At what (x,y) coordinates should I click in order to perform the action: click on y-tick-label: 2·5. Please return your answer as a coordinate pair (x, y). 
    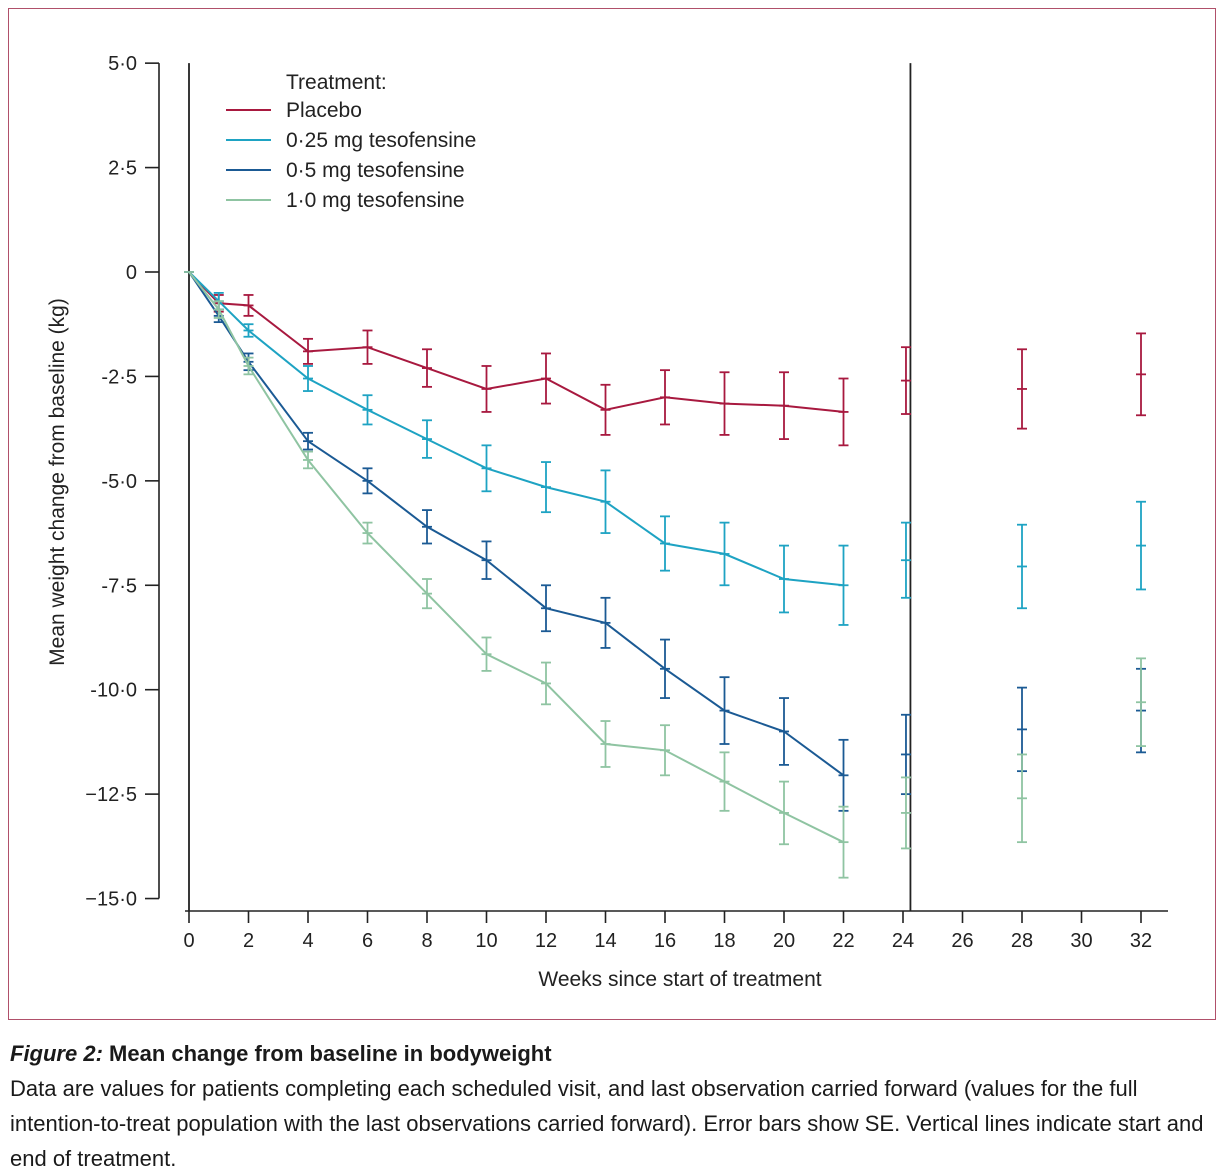
    Looking at the image, I should click on (122, 169).